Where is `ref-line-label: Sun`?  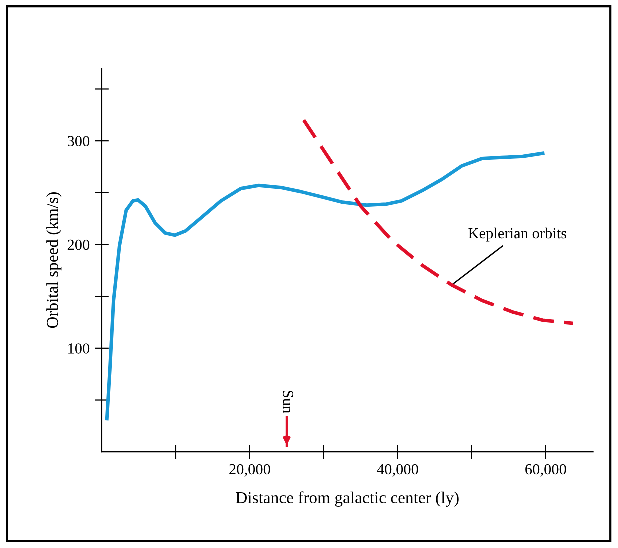
ref-line-label: Sun is located at coordinates (288, 402).